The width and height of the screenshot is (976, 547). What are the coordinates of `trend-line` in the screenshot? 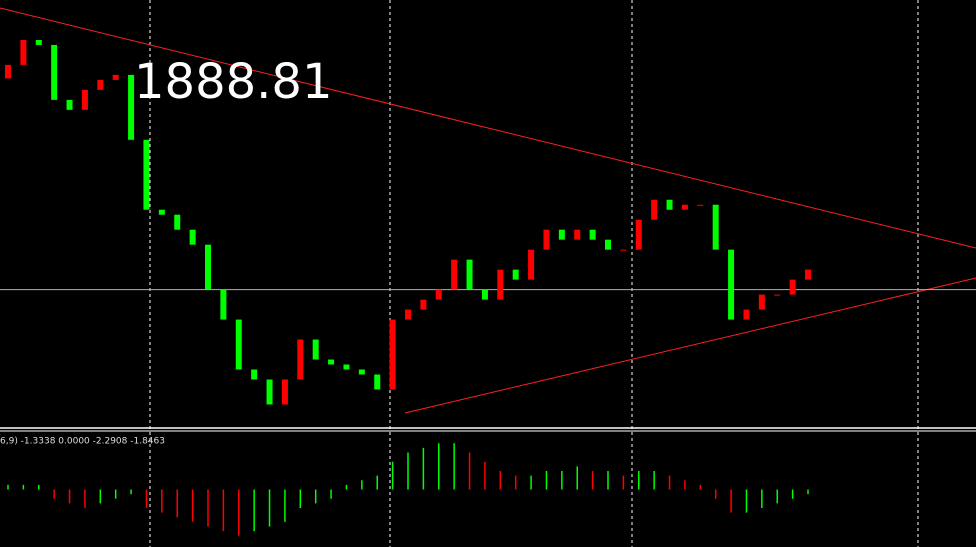 It's located at (690, 345).